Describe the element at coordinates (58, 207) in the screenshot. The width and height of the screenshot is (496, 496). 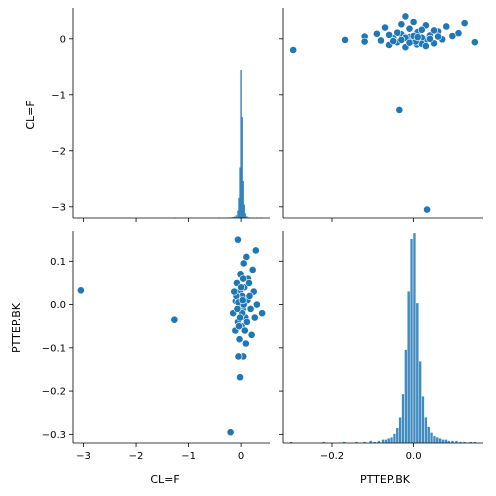
I see `tl-ytick-label: −3` at that location.